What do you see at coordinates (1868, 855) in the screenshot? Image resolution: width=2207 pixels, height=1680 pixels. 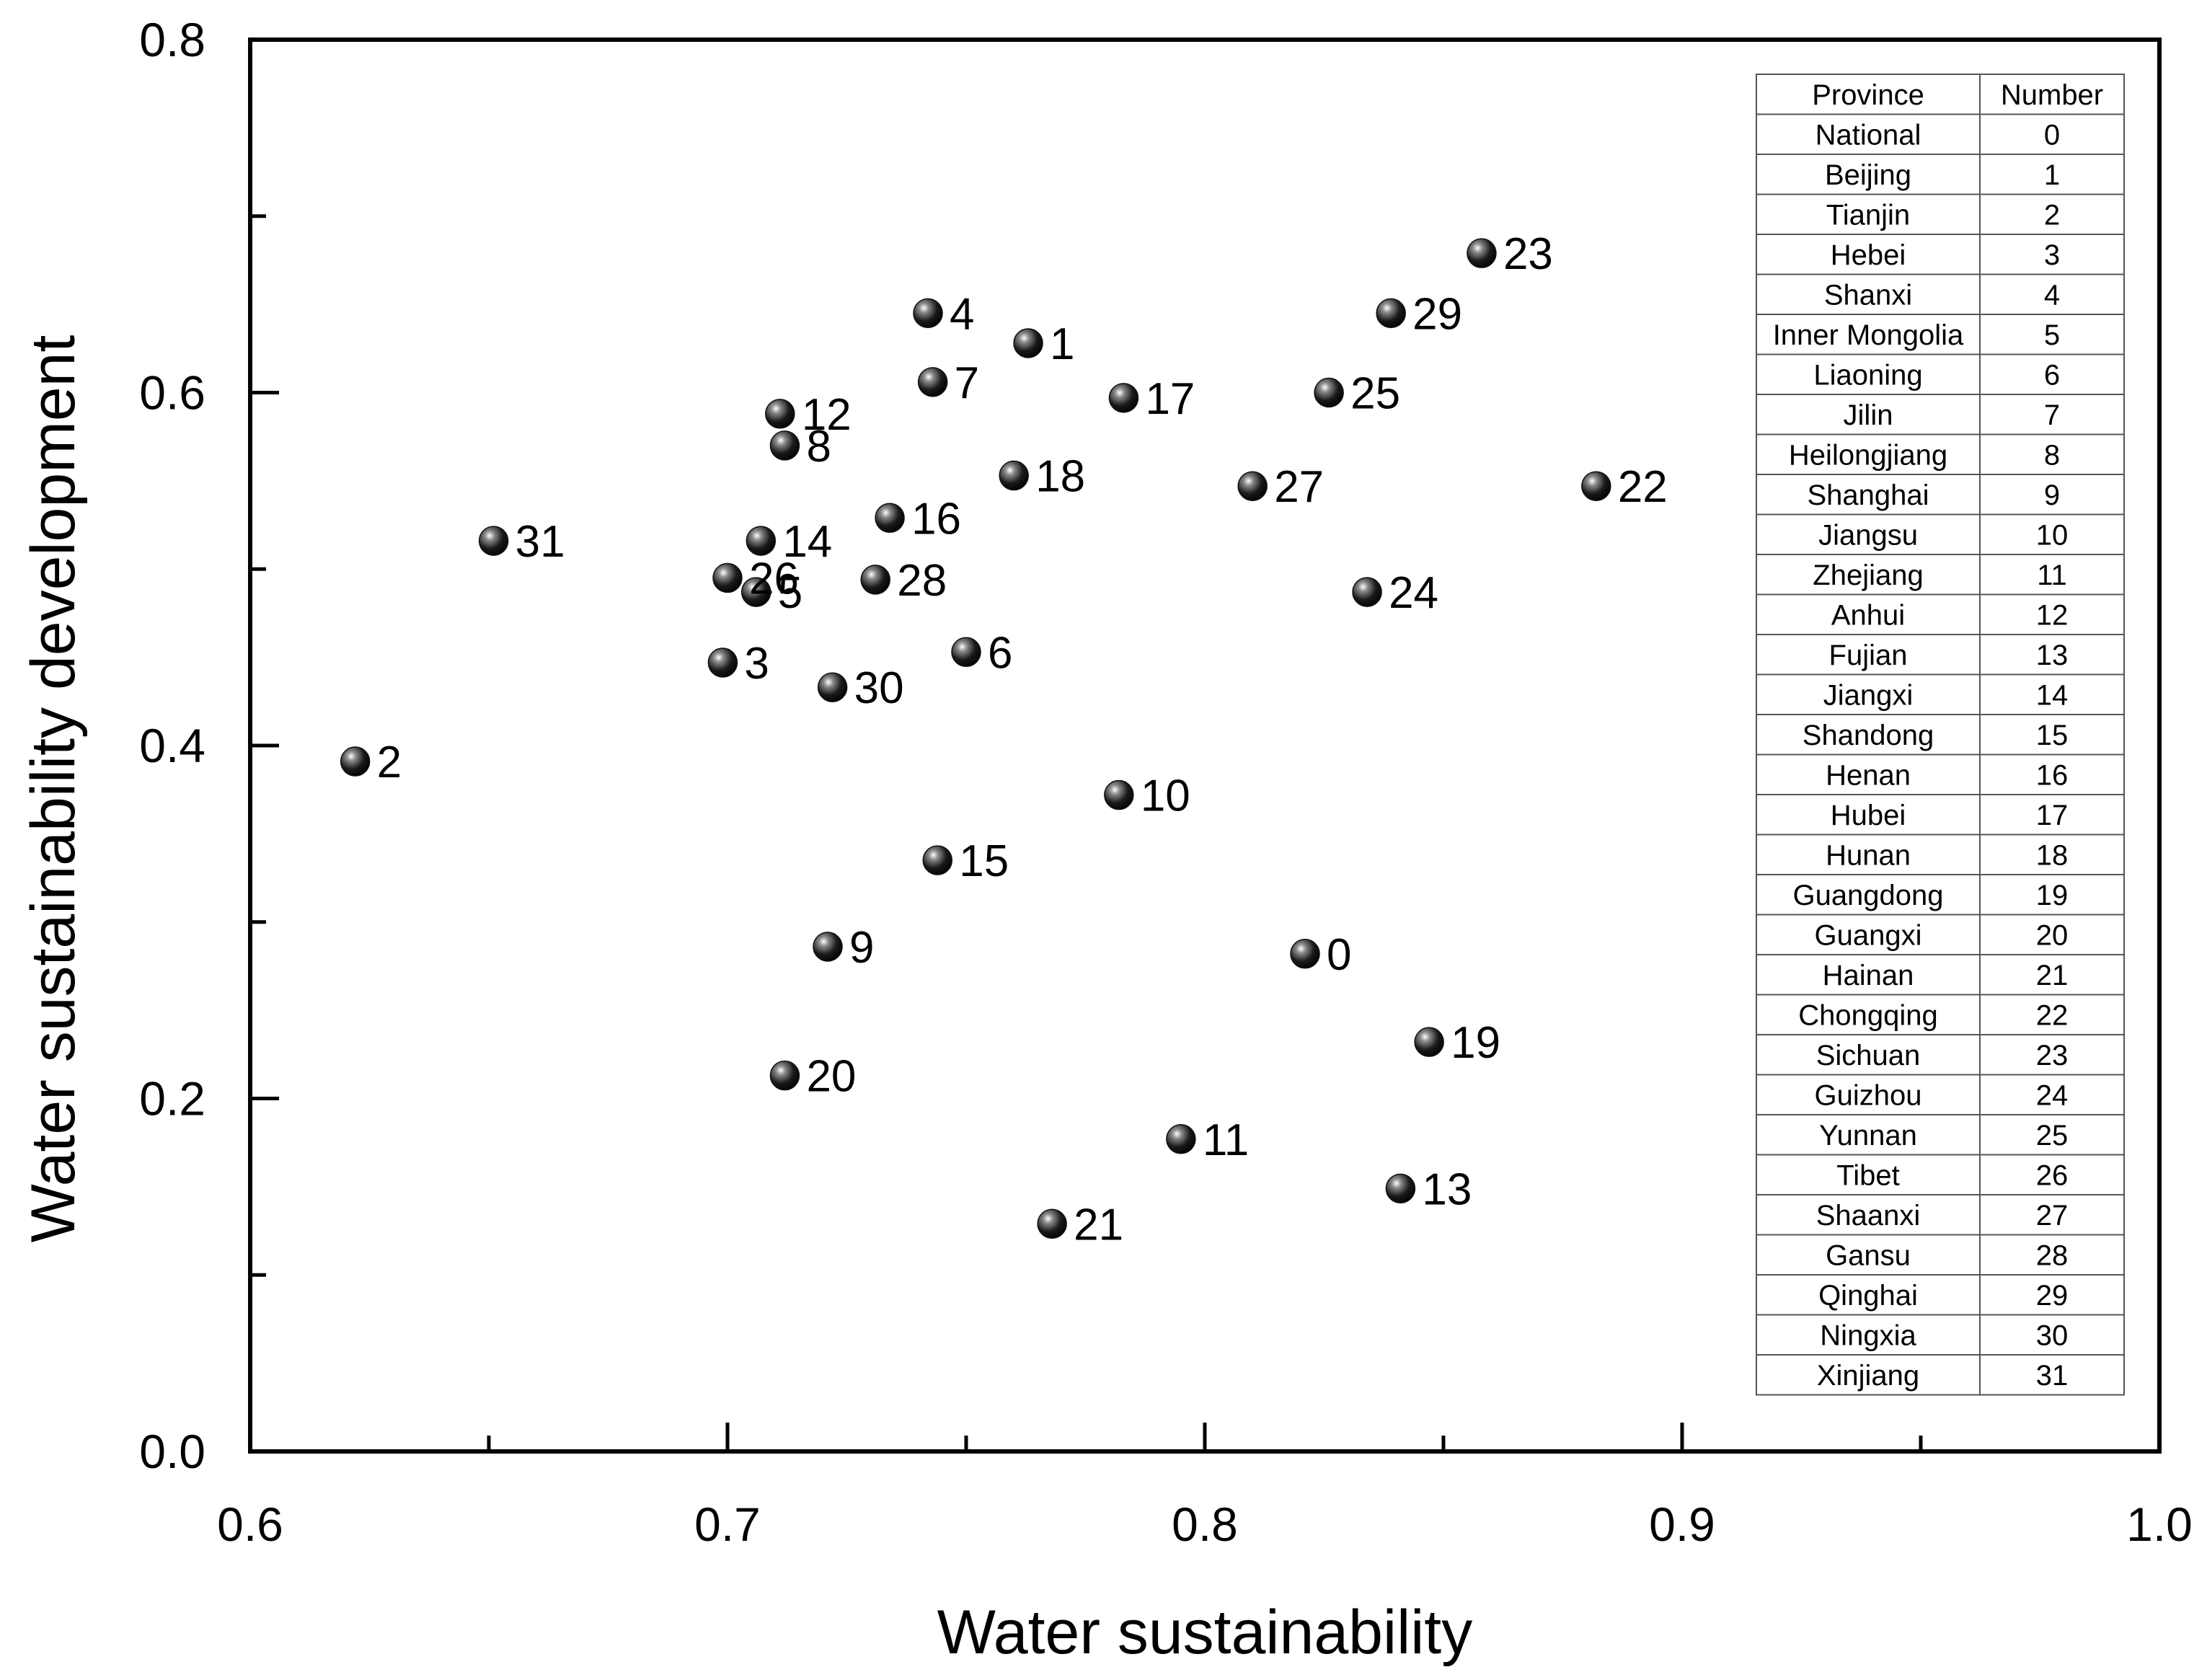 I see `legend-province-name: Hunan` at bounding box center [1868, 855].